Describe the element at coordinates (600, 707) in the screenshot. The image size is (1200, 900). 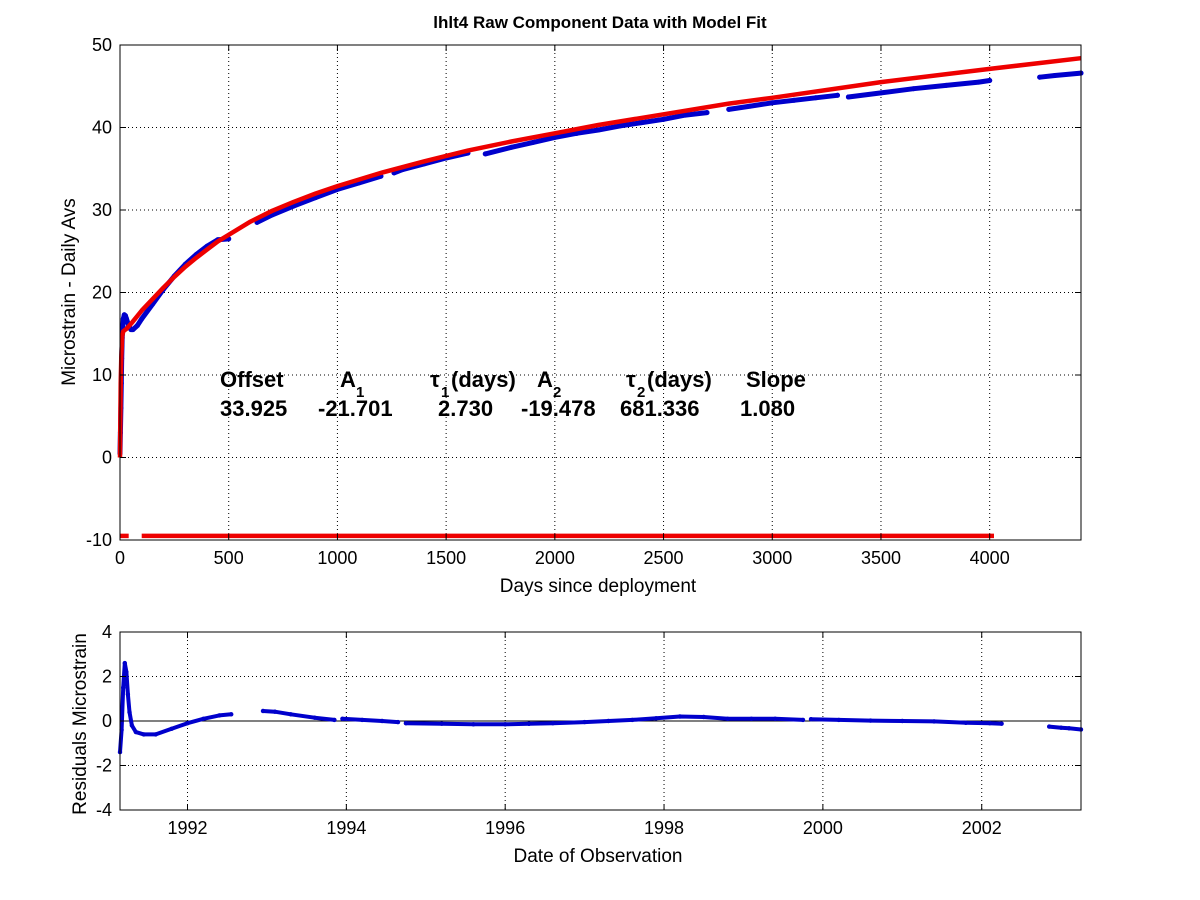
I see `bottom-series` at that location.